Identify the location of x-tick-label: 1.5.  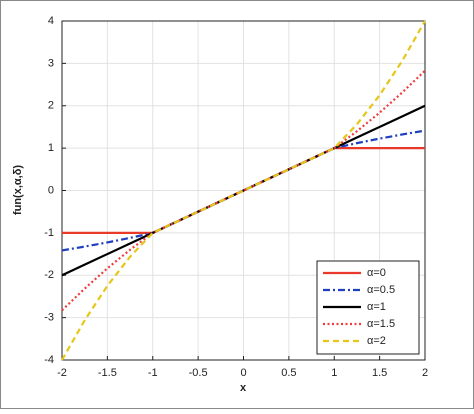
(379, 373).